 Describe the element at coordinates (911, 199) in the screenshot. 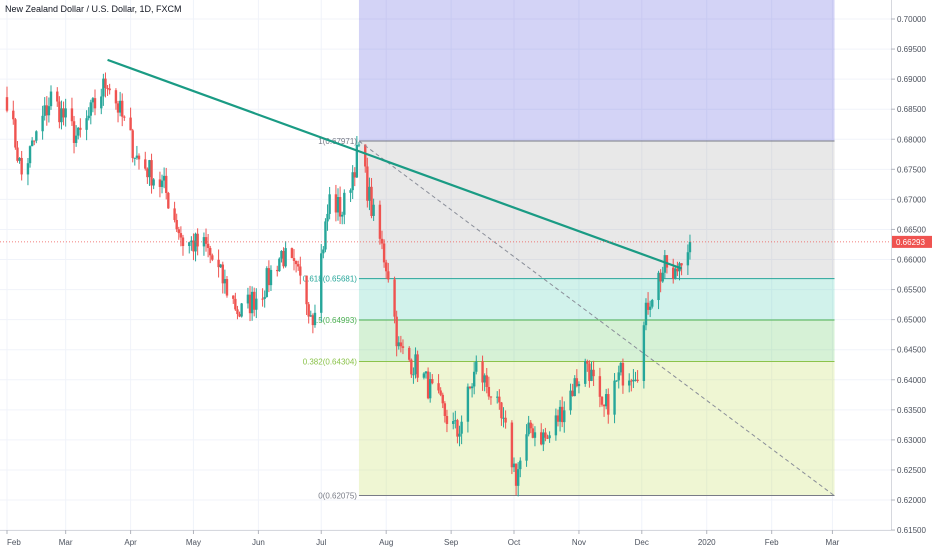

I see `y-tick-label: 0.67000` at that location.